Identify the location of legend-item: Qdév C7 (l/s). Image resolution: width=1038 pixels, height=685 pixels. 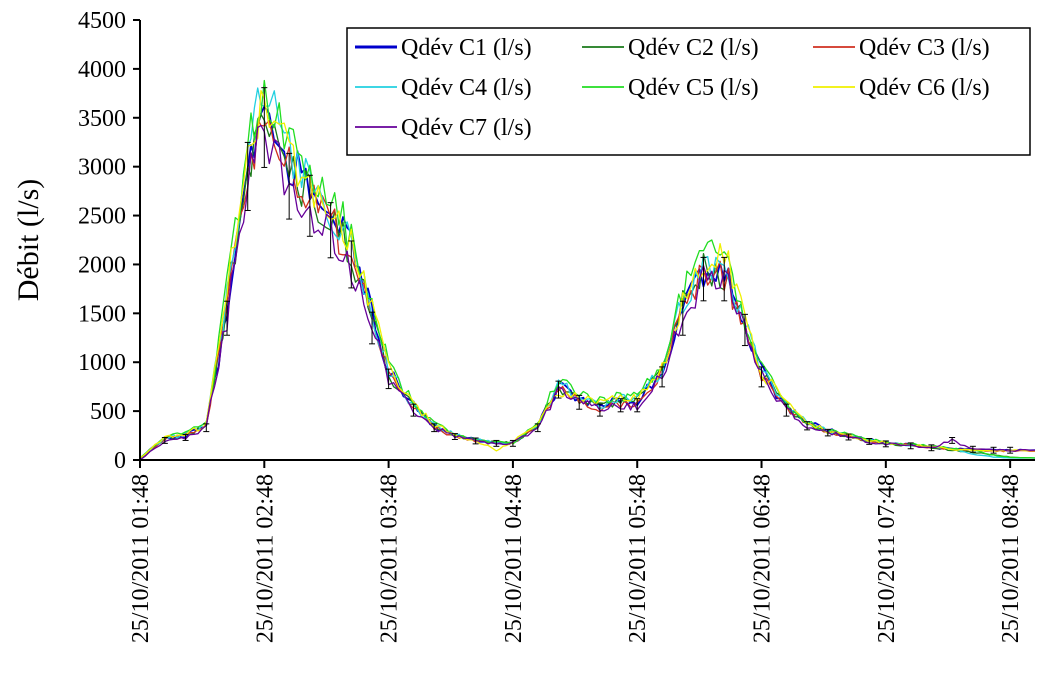
(443, 128).